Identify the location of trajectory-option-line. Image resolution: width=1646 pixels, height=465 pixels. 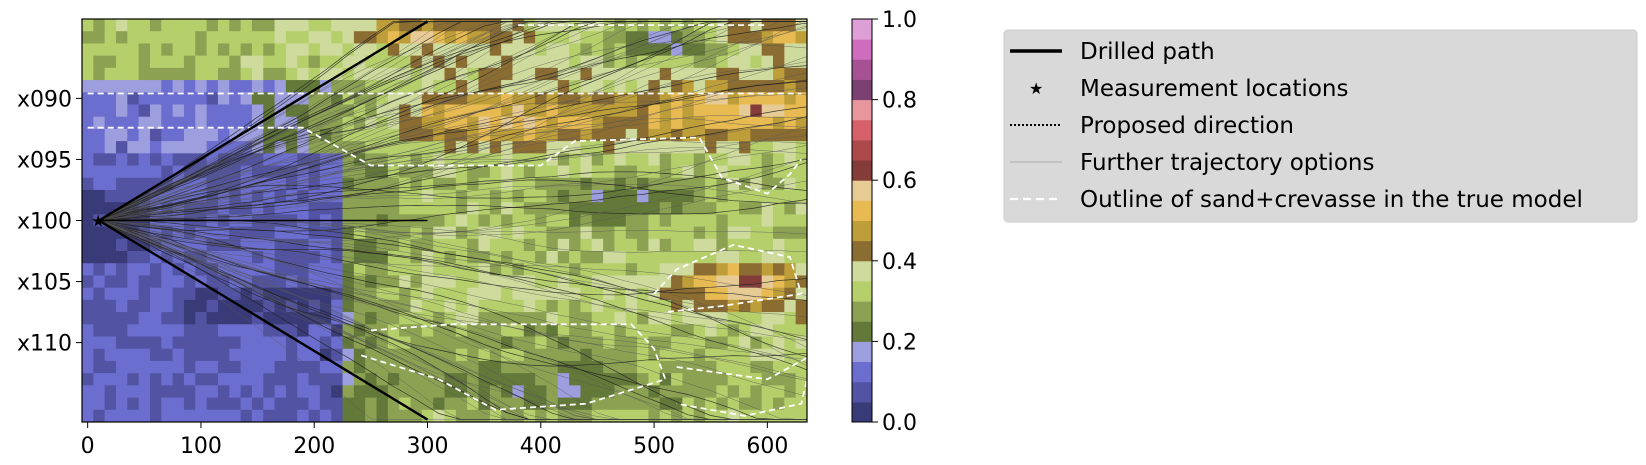
(452, 178).